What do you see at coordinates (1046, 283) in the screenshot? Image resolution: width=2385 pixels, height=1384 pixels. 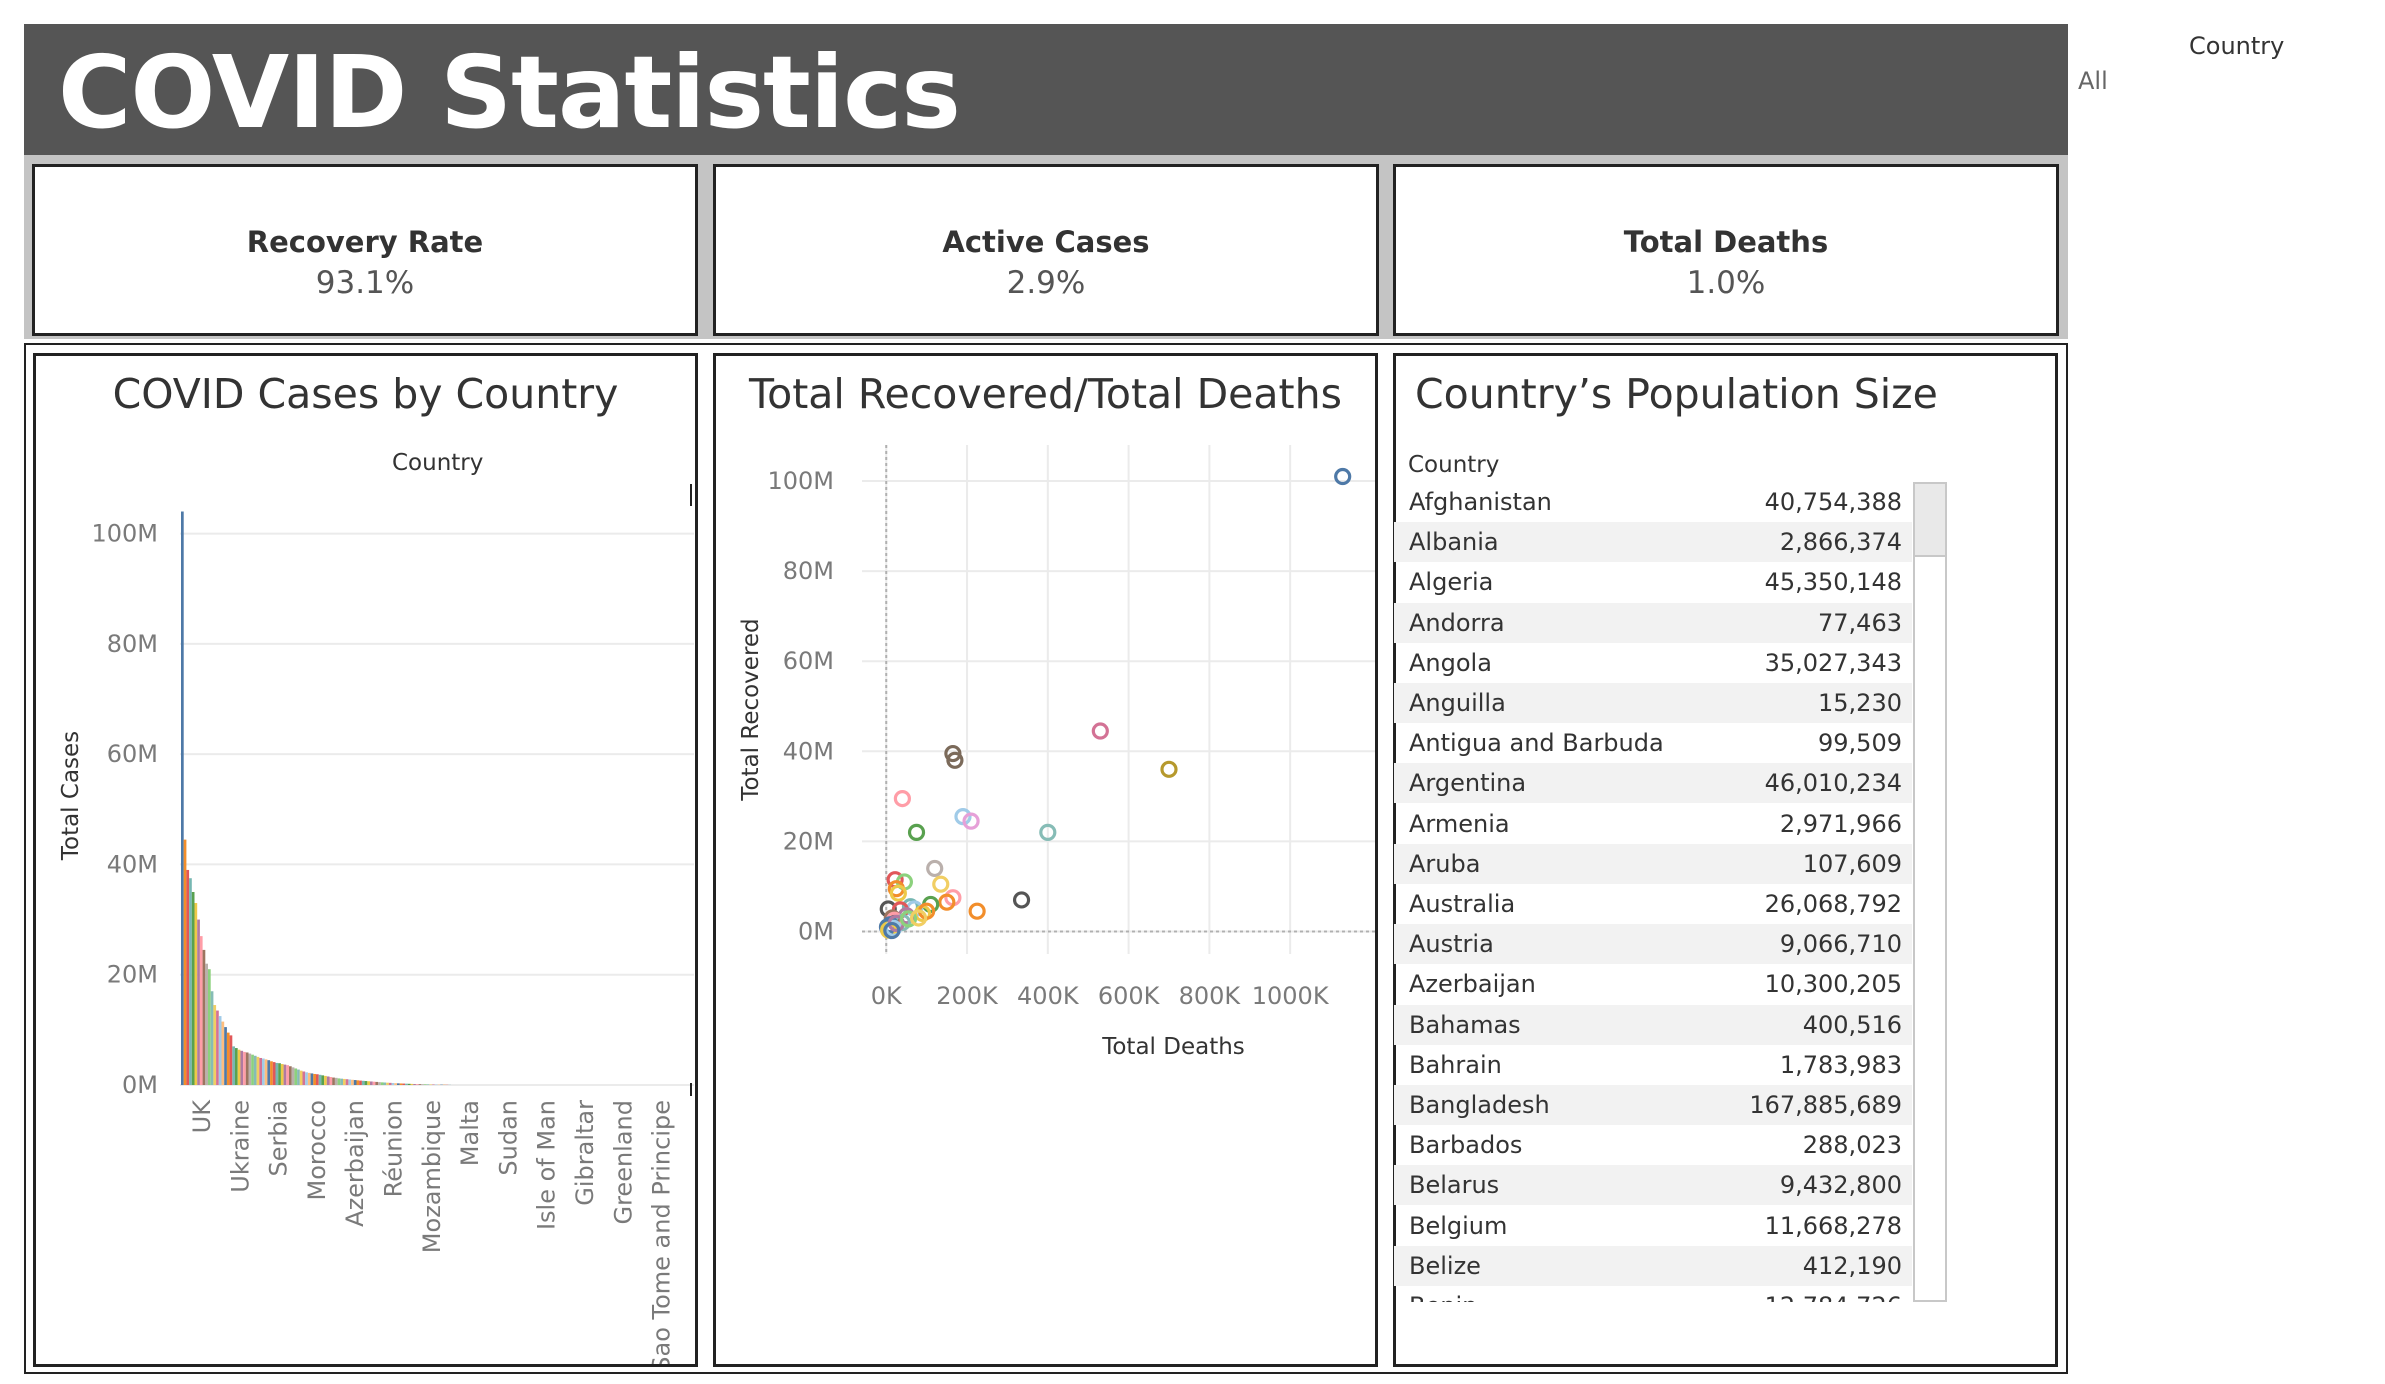 I see `kpi-value: 2.9%` at bounding box center [1046, 283].